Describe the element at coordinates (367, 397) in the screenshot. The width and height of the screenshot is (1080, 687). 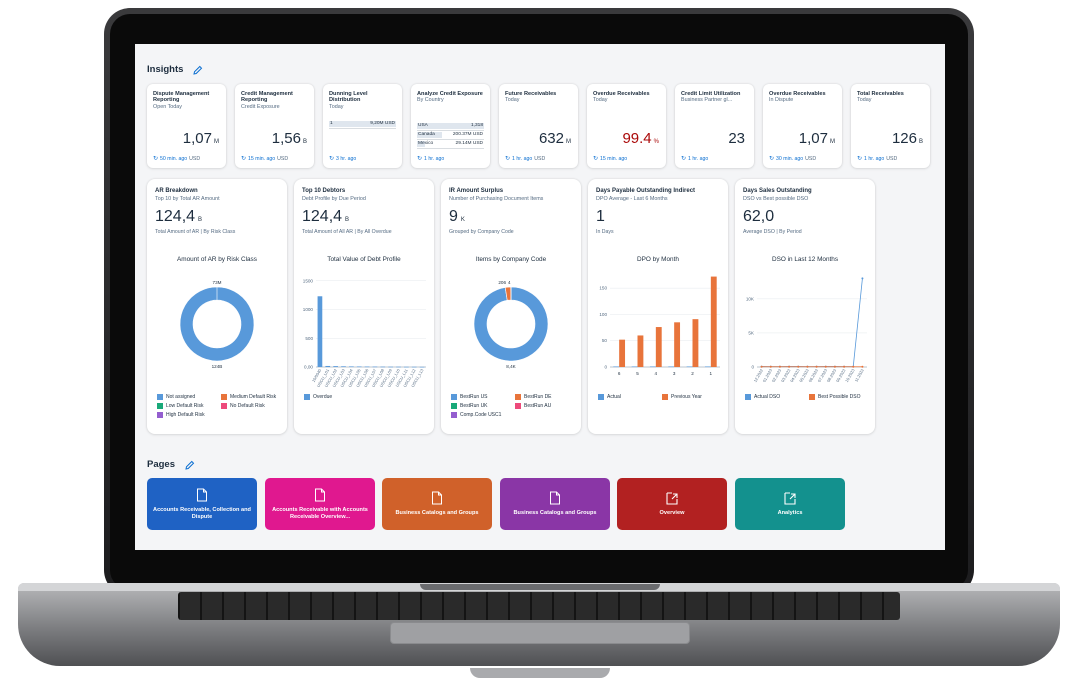
I see `legend-item: Overdue` at that location.